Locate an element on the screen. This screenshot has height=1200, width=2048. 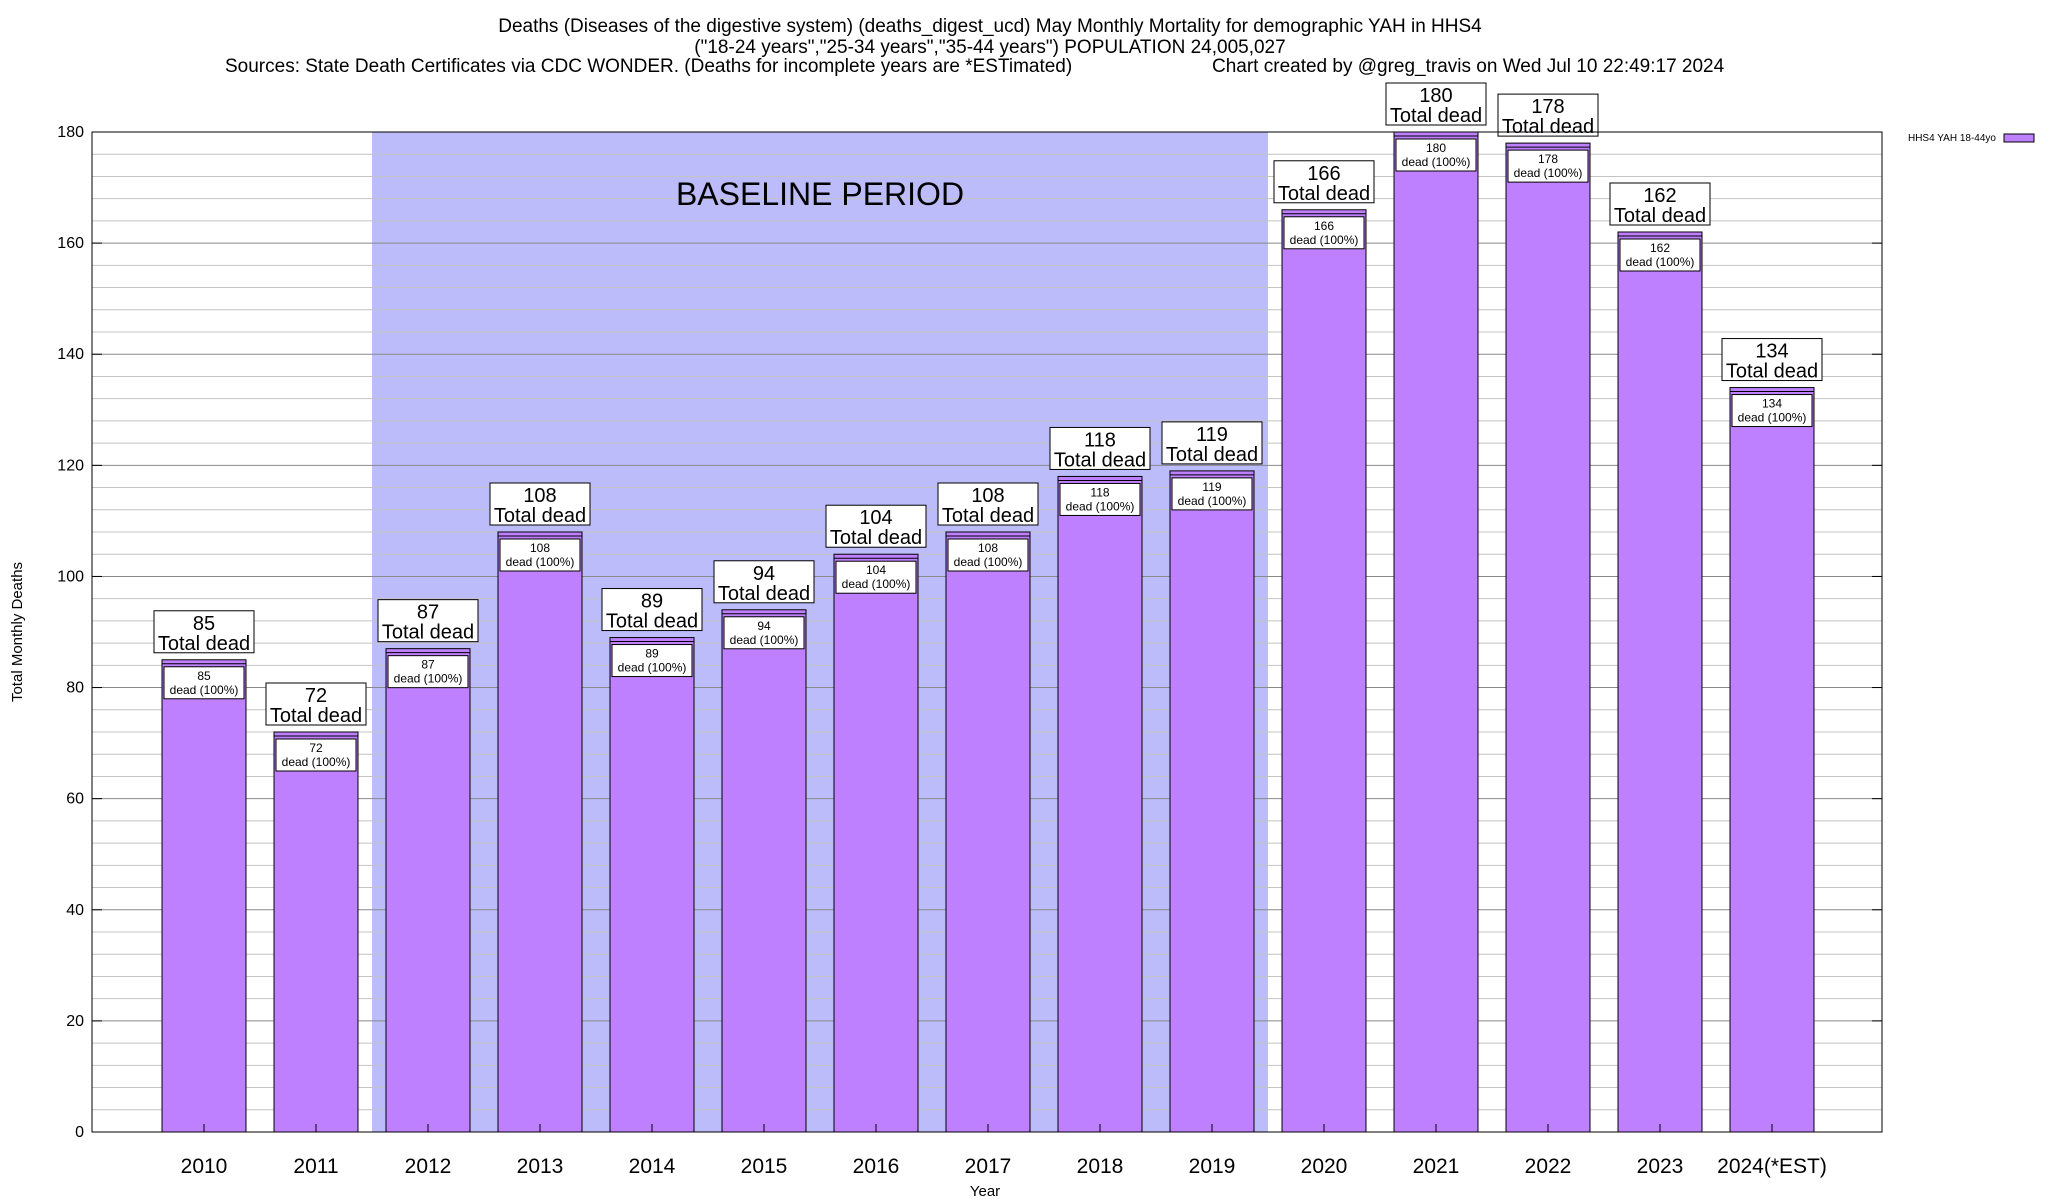
y-axis-title: Total Monthly Deaths is located at coordinates (17, 632).